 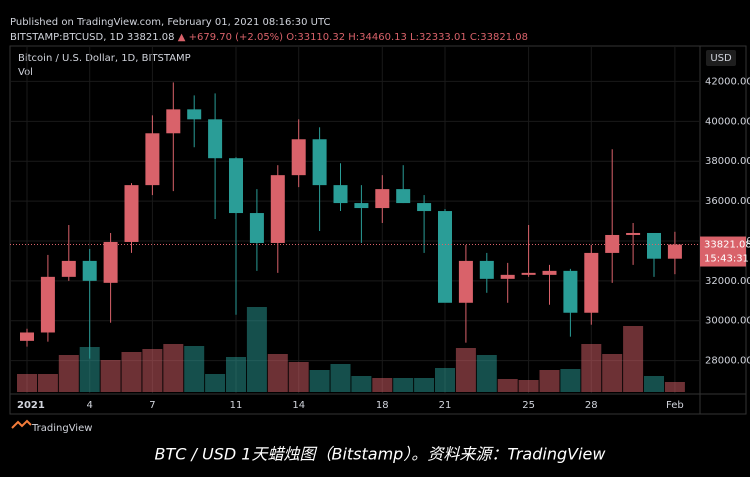 I want to click on y-tick-label: 28000.00, so click(x=727, y=361).